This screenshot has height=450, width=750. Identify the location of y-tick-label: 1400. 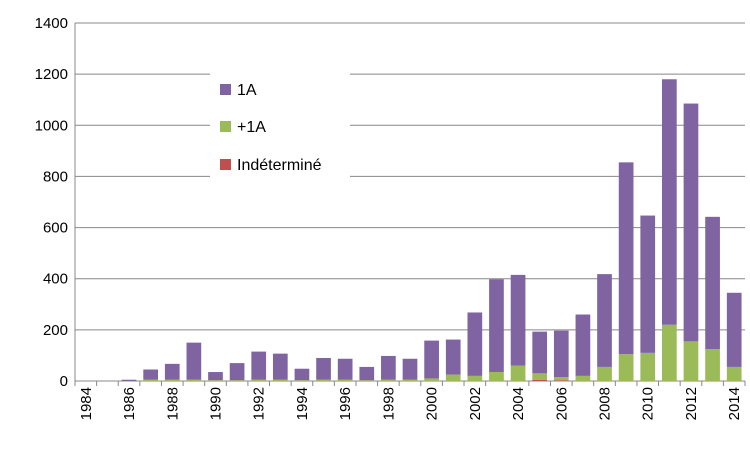
(51, 23).